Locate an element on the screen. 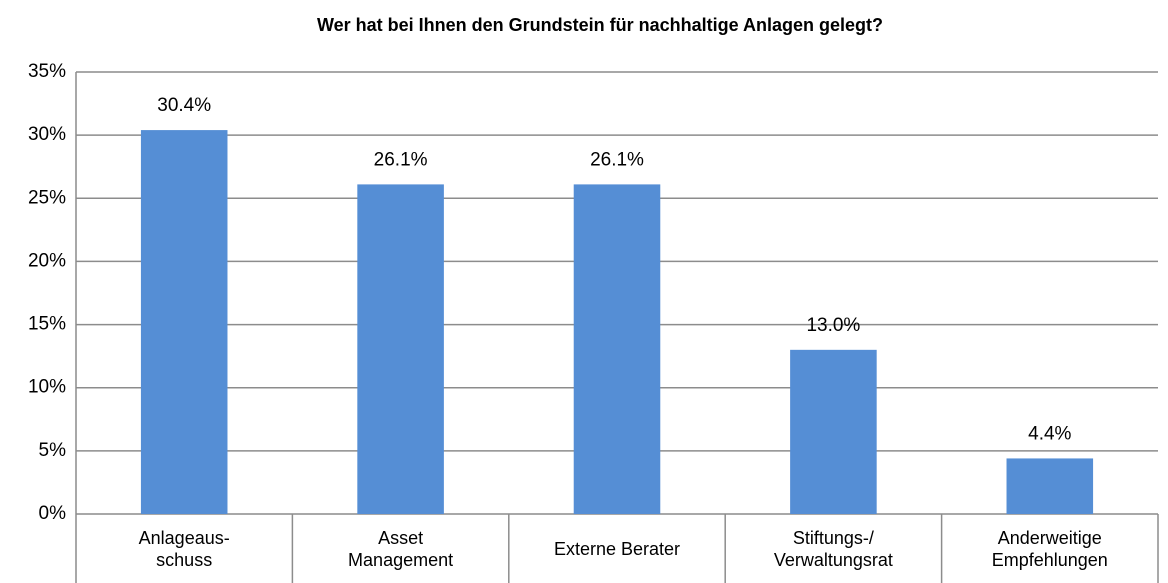 This screenshot has height=583, width=1168. data-label: 4.4% is located at coordinates (1049, 433).